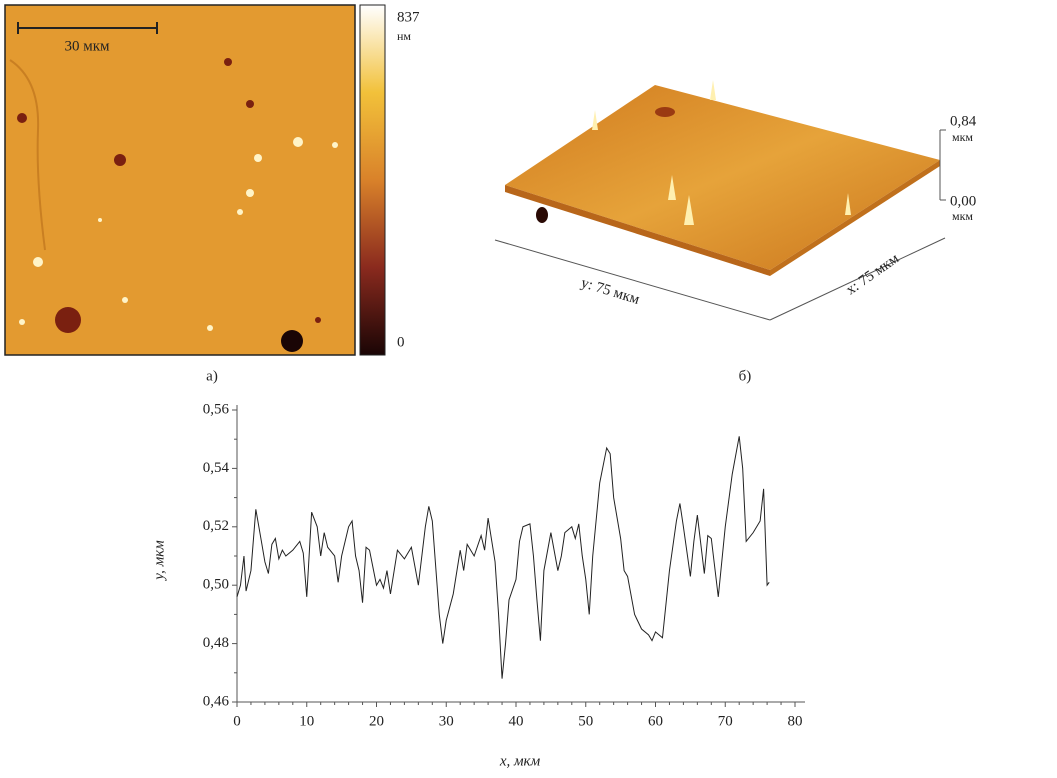  Describe the element at coordinates (963, 201) in the screenshot. I see `z-min: 0,00` at that location.